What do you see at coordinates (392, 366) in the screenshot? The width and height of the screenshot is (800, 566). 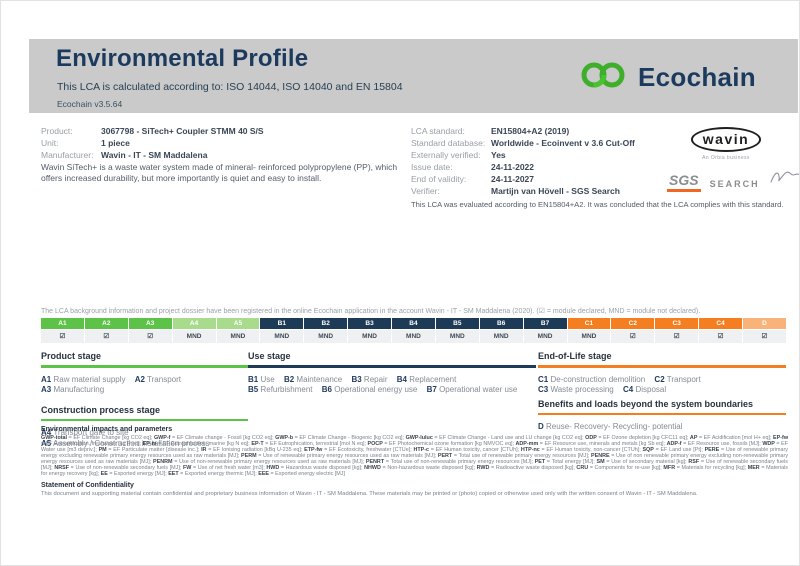 I see `use-stage-rule` at bounding box center [392, 366].